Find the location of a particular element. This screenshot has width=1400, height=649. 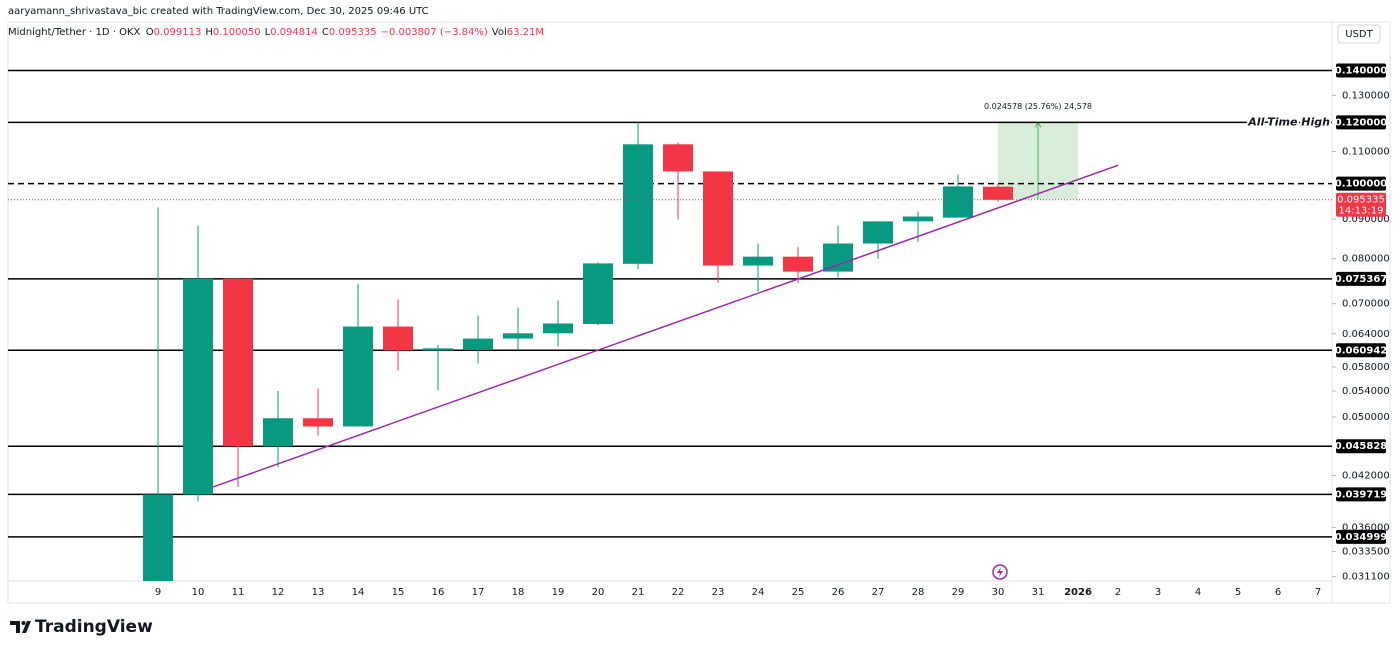

legend-key: L is located at coordinates (268, 32).